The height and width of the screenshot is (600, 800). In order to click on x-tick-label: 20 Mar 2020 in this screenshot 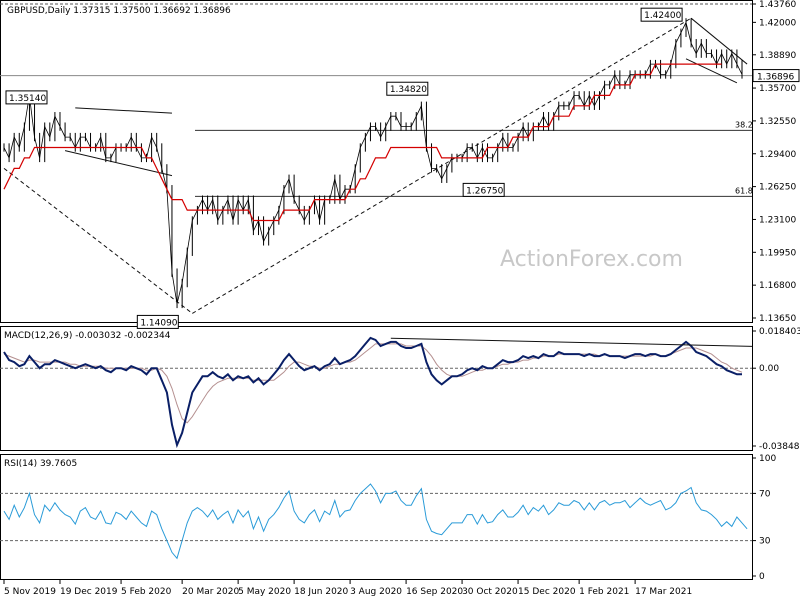, I will do `click(210, 592)`.